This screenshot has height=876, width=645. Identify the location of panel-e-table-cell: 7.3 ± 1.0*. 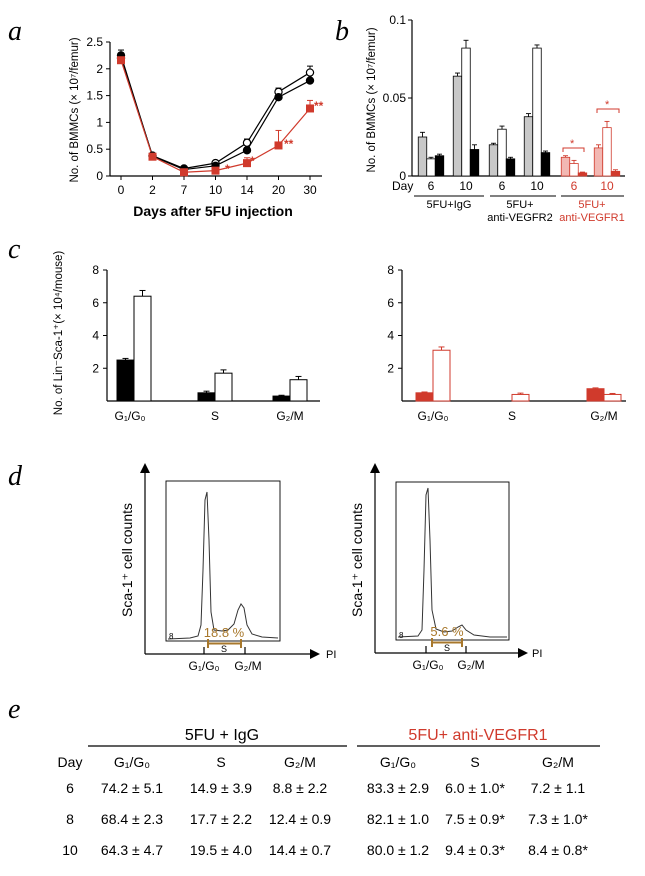
(558, 819).